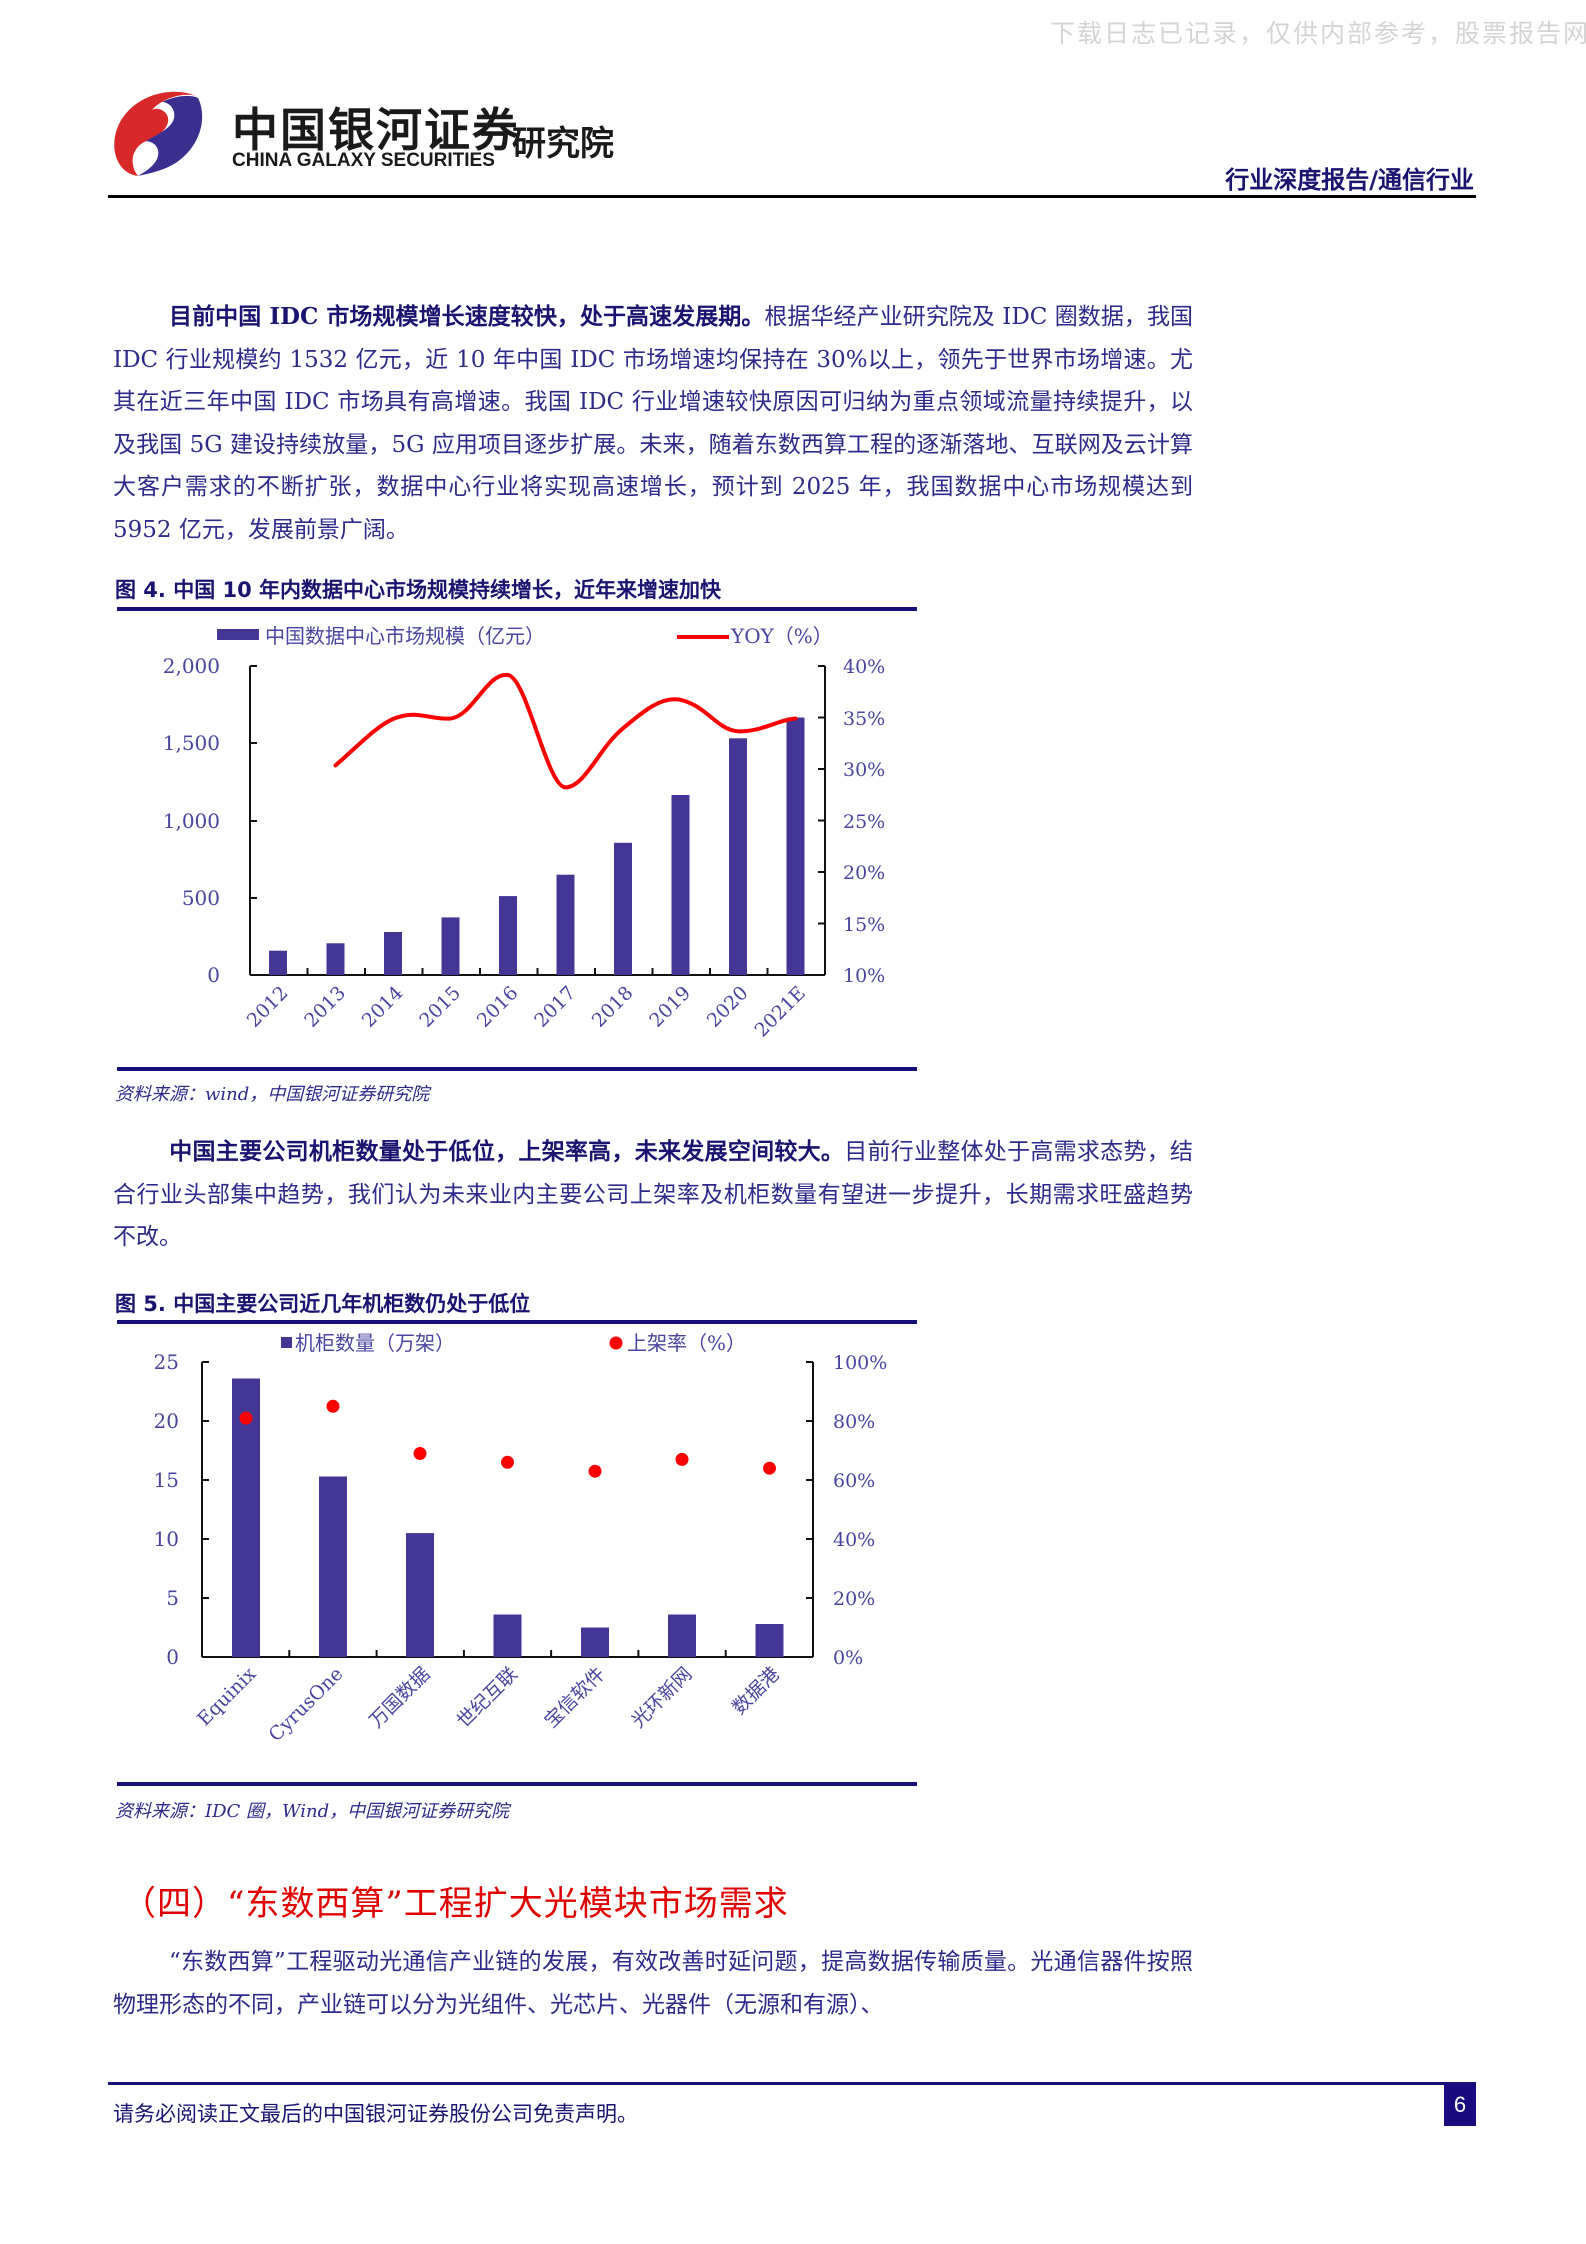  Describe the element at coordinates (517, 1784) in the screenshot. I see `figure-5-bottom-rule` at that location.